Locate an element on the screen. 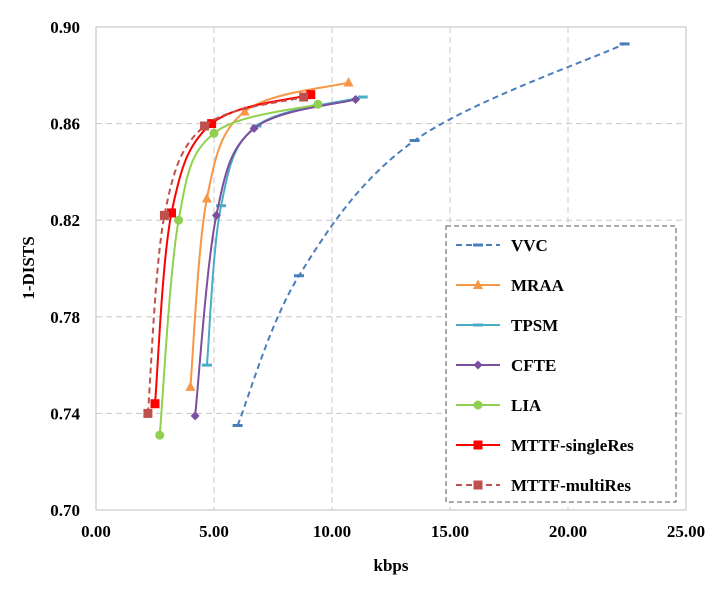 The width and height of the screenshot is (720, 596). y-tick-label: 0.78 is located at coordinates (65, 317).